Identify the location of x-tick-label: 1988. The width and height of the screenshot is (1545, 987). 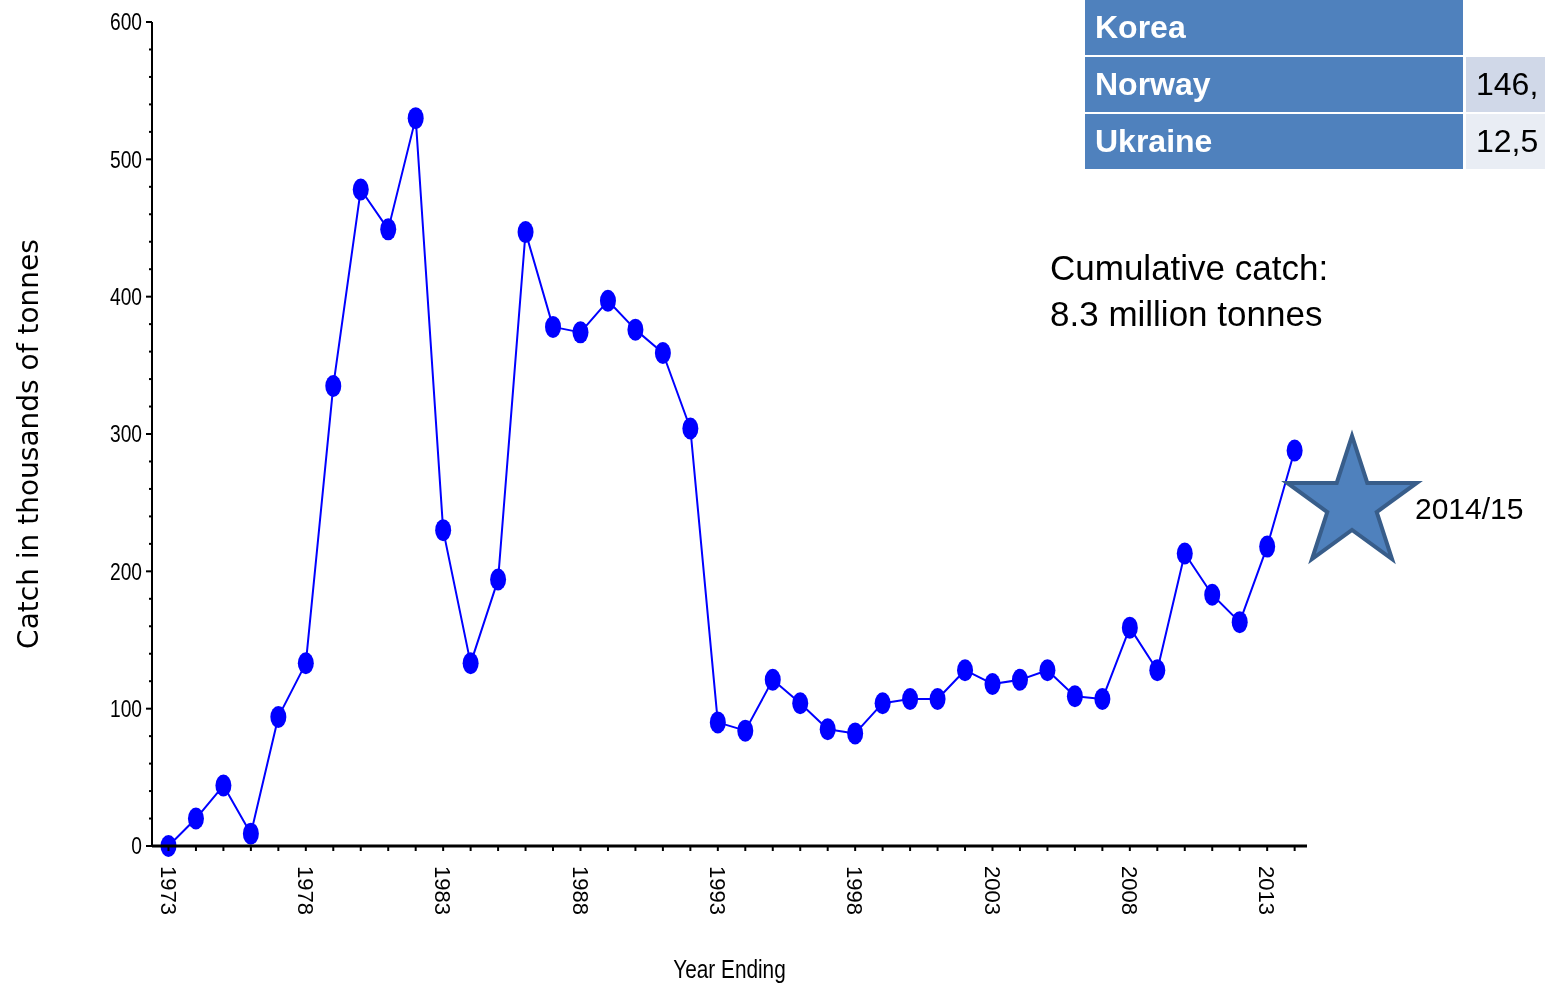
(580, 890).